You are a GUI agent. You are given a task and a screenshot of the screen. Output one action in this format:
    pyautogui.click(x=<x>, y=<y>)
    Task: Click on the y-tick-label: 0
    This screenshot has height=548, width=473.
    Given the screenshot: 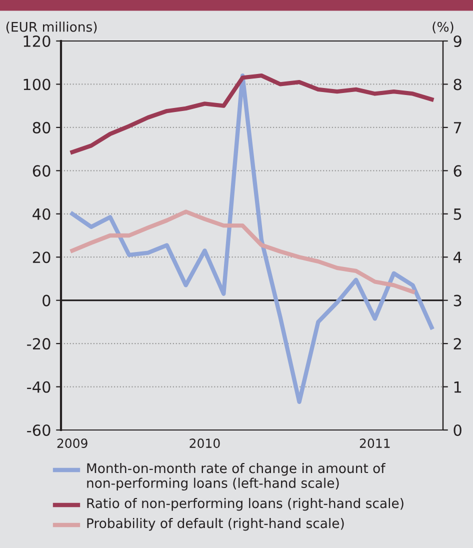 What is the action you would take?
    pyautogui.click(x=46, y=300)
    